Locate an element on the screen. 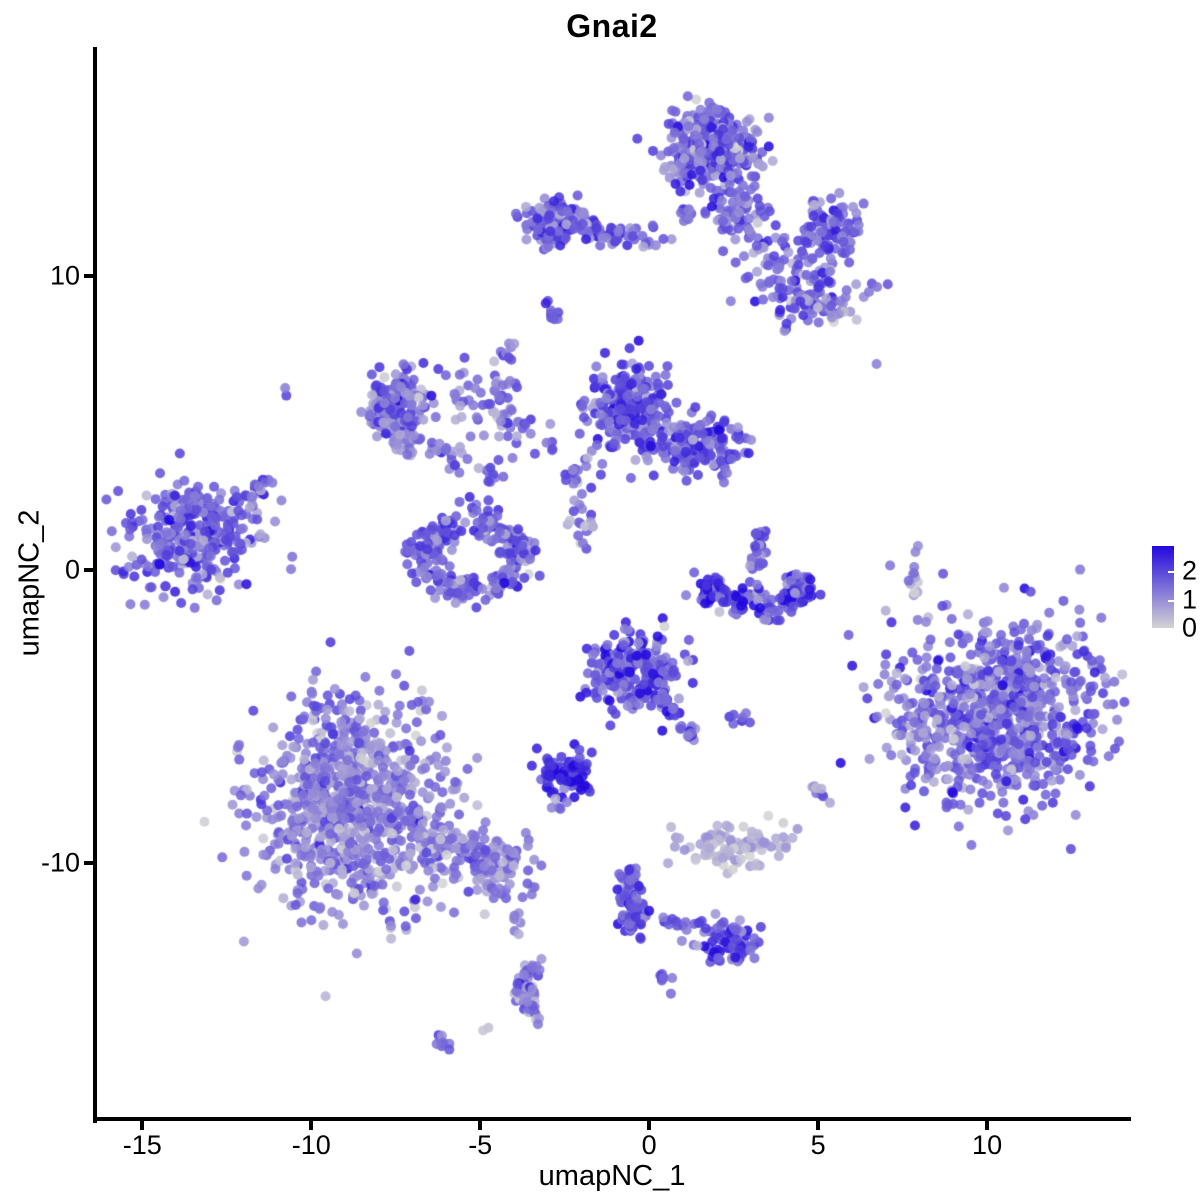 Image resolution: width=1200 pixels, height=1200 pixels. x-axis-title: umapNC_1 is located at coordinates (612, 1176).